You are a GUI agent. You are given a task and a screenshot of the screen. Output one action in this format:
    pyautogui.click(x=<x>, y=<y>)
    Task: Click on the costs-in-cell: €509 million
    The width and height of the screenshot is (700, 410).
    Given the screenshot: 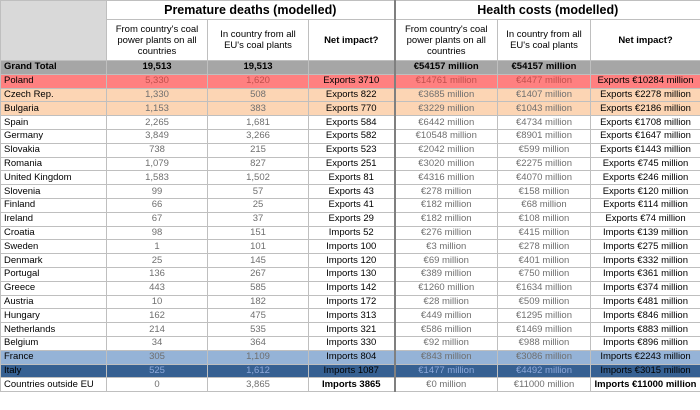 What is the action you would take?
    pyautogui.click(x=544, y=302)
    